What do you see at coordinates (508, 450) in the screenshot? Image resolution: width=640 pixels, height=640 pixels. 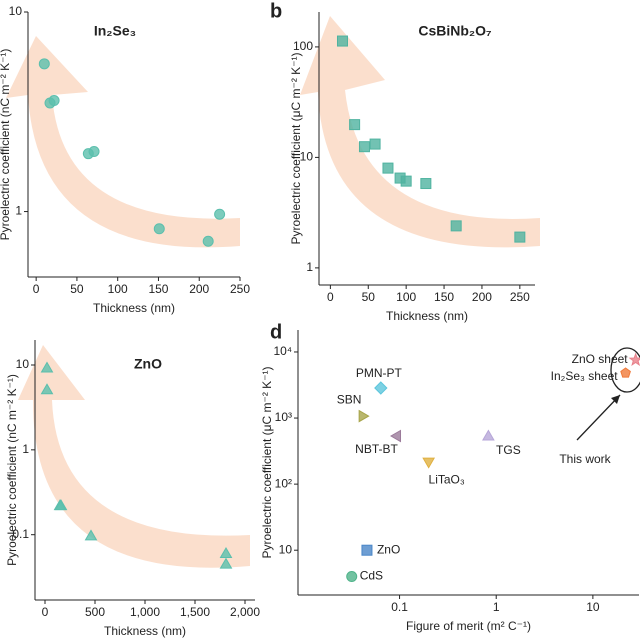 I see `point-label: TGS` at bounding box center [508, 450].